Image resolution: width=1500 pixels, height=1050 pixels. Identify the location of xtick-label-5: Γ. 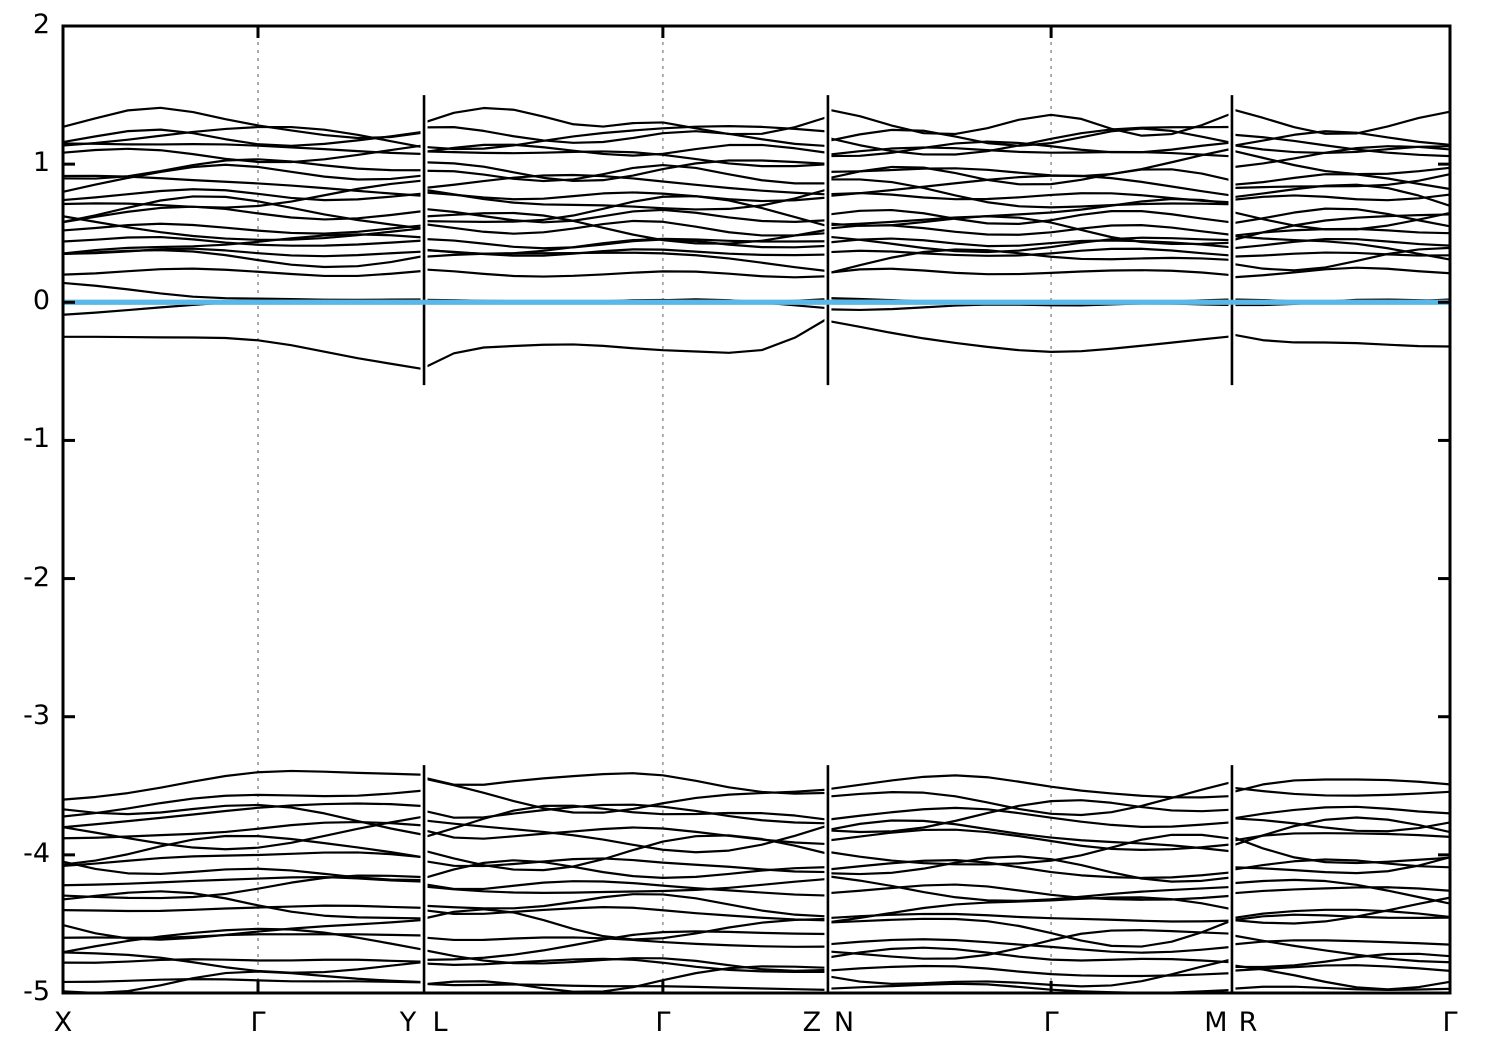
(663, 1022).